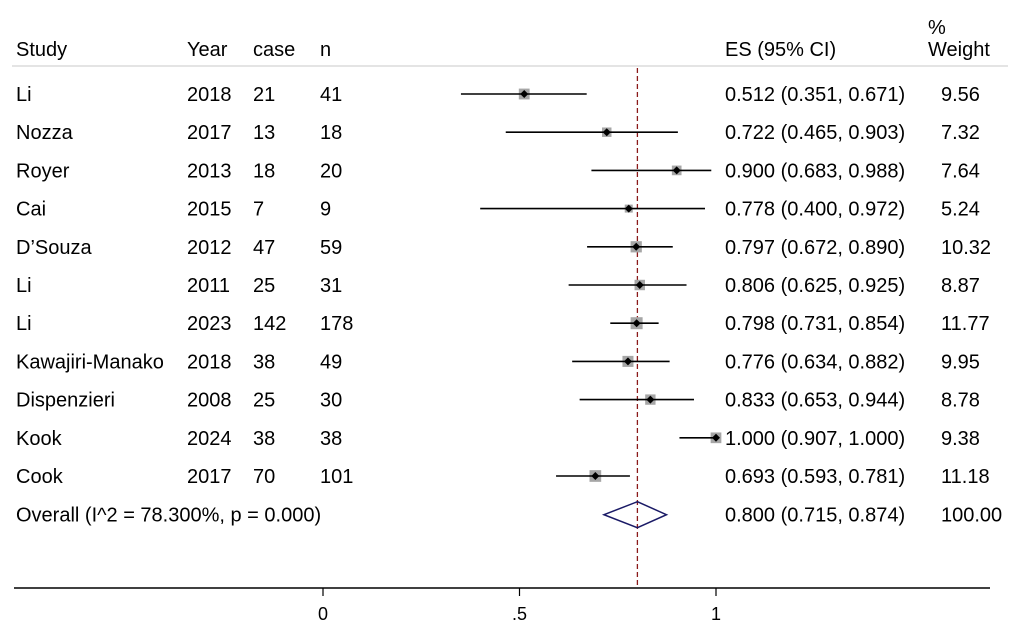 This screenshot has width=1018, height=639. I want to click on study-case: 142, so click(269, 324).